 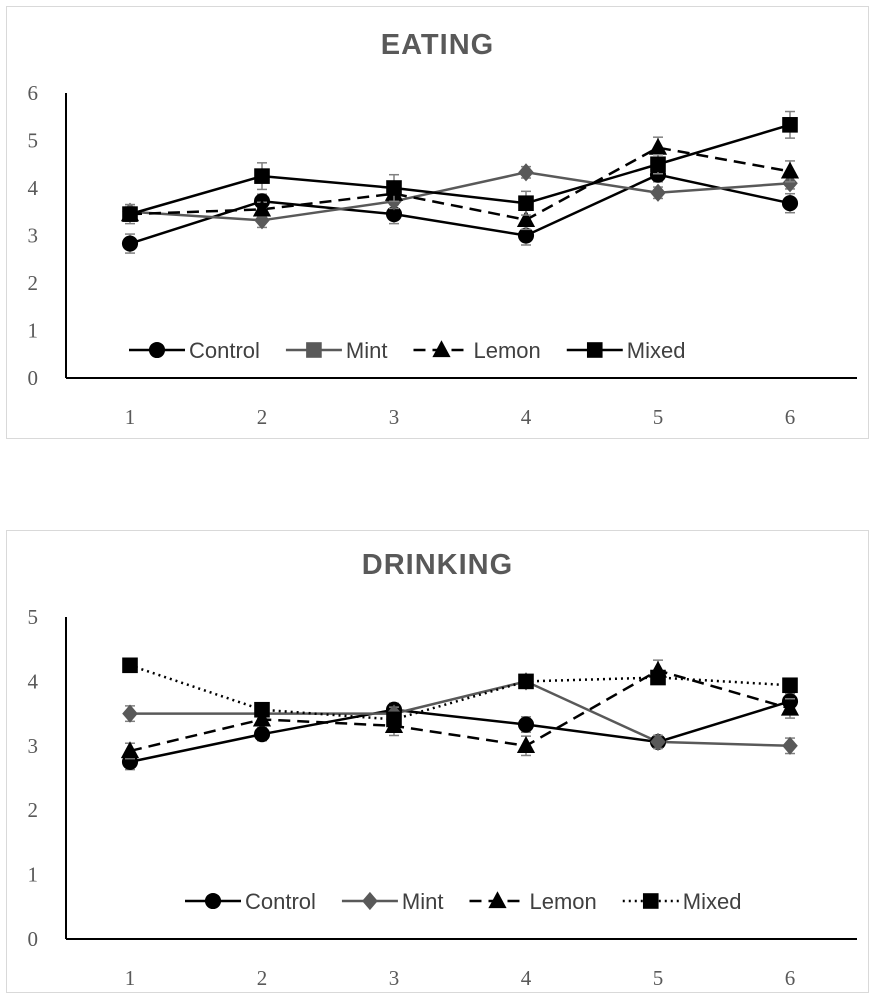 What do you see at coordinates (437, 45) in the screenshot?
I see `chart-title: EATING` at bounding box center [437, 45].